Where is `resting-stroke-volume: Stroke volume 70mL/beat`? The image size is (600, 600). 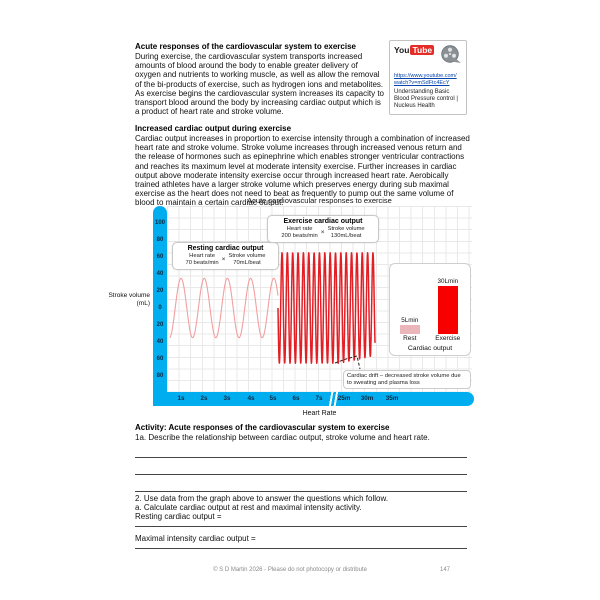 resting-stroke-volume: Stroke volume 70mL/beat is located at coordinates (247, 259).